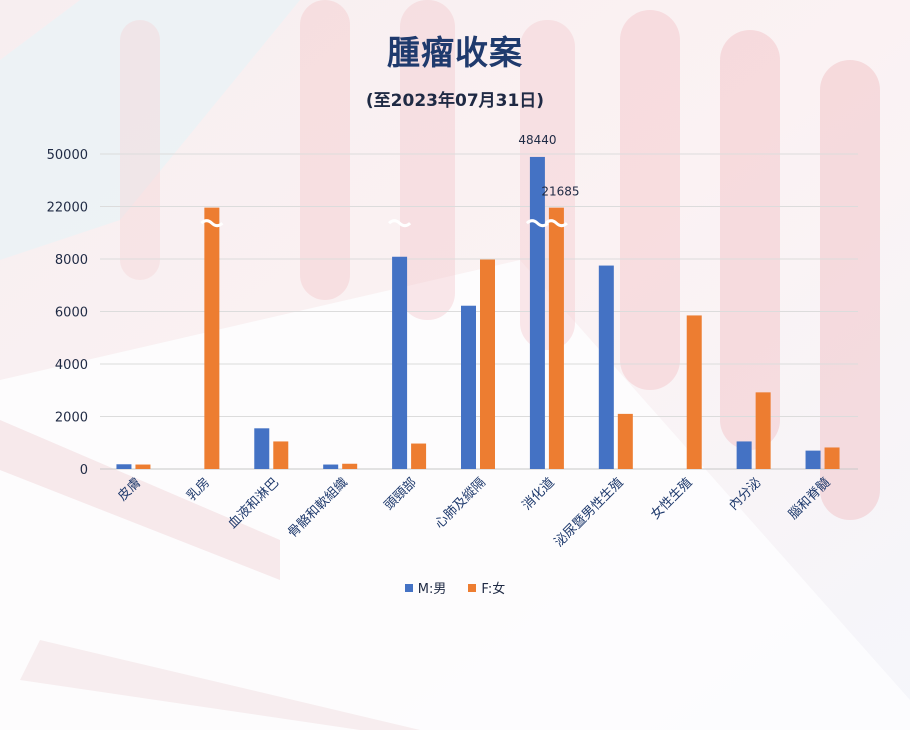  What do you see at coordinates (318, 508) in the screenshot?
I see `x-category-label: 骨骼和軟組織` at bounding box center [318, 508].